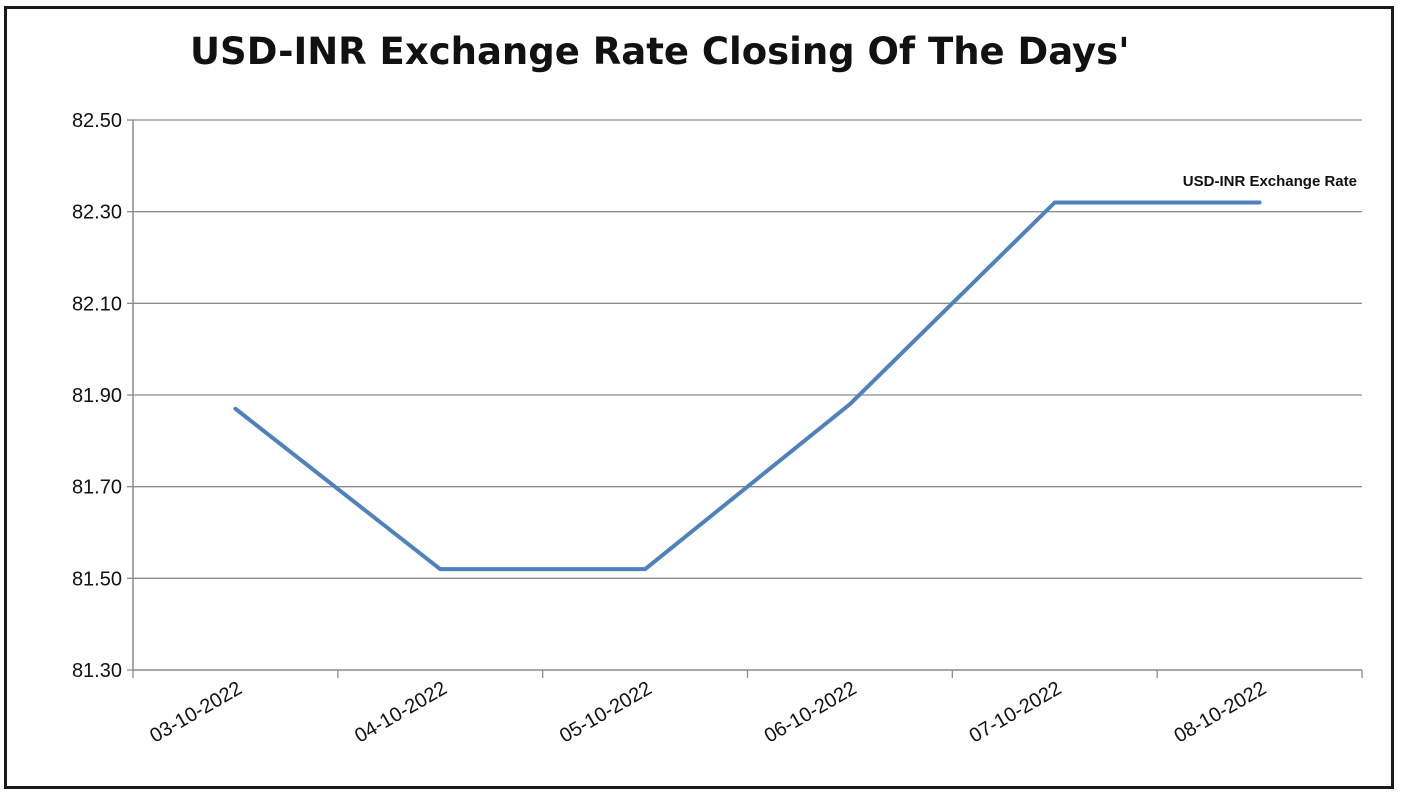 Image resolution: width=1402 pixels, height=793 pixels. Describe the element at coordinates (606, 712) in the screenshot. I see `x-tick-label: 05-10-2022` at that location.